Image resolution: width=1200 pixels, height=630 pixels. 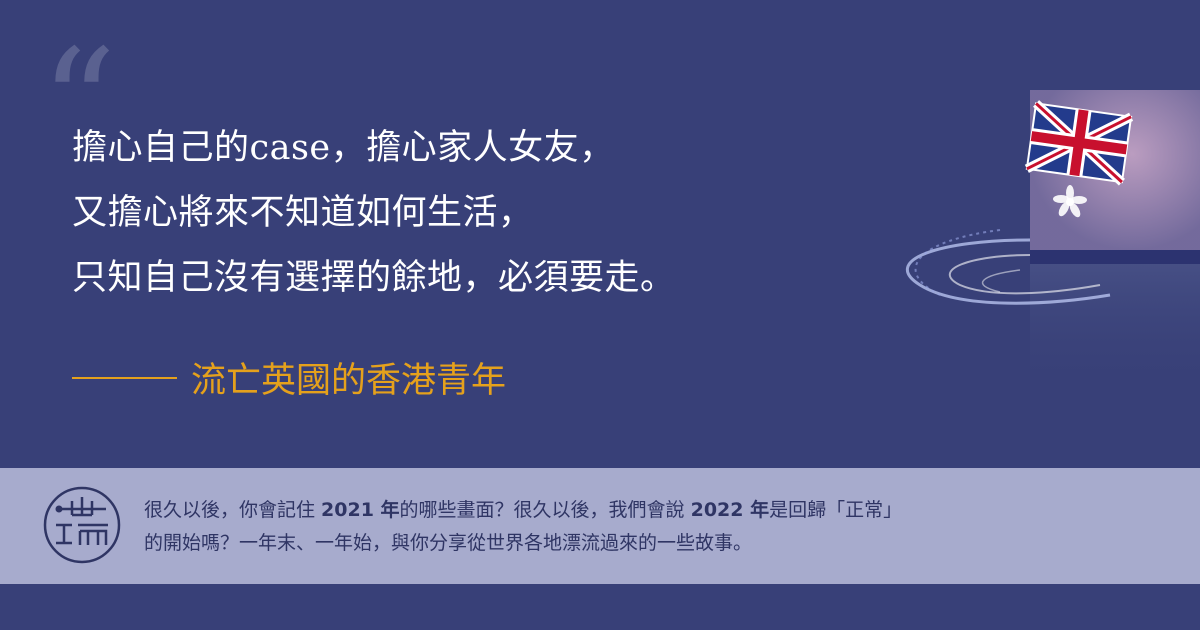 I want to click on attribution-text: 流亡英國的香港青年, so click(x=349, y=381).